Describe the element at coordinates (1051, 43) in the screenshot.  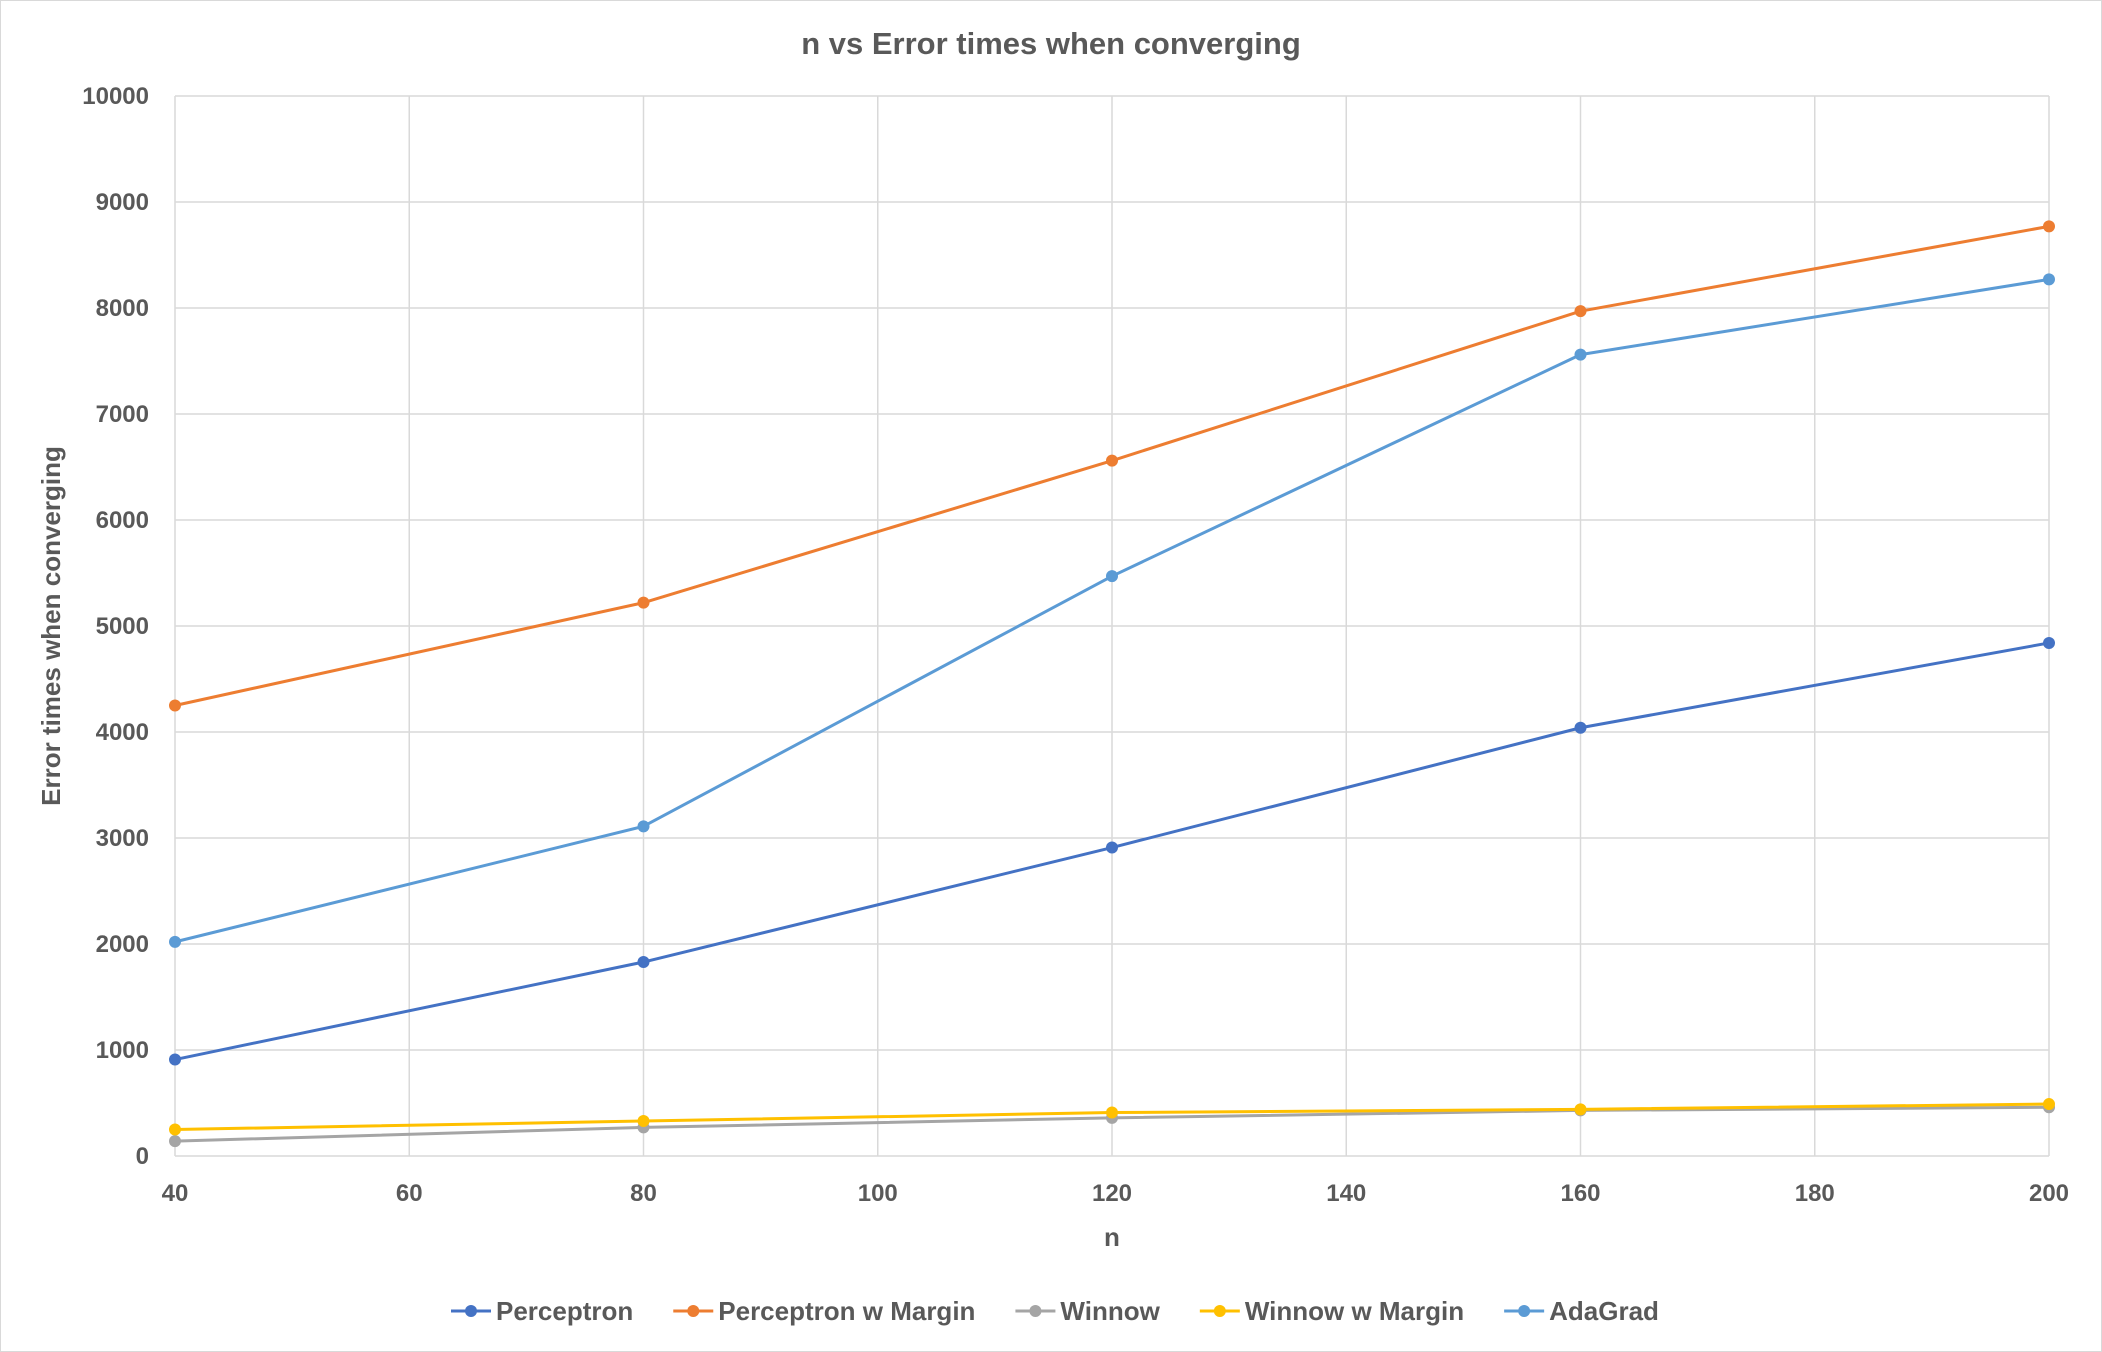
I see `chart-title: n vs Error times when converging` at that location.